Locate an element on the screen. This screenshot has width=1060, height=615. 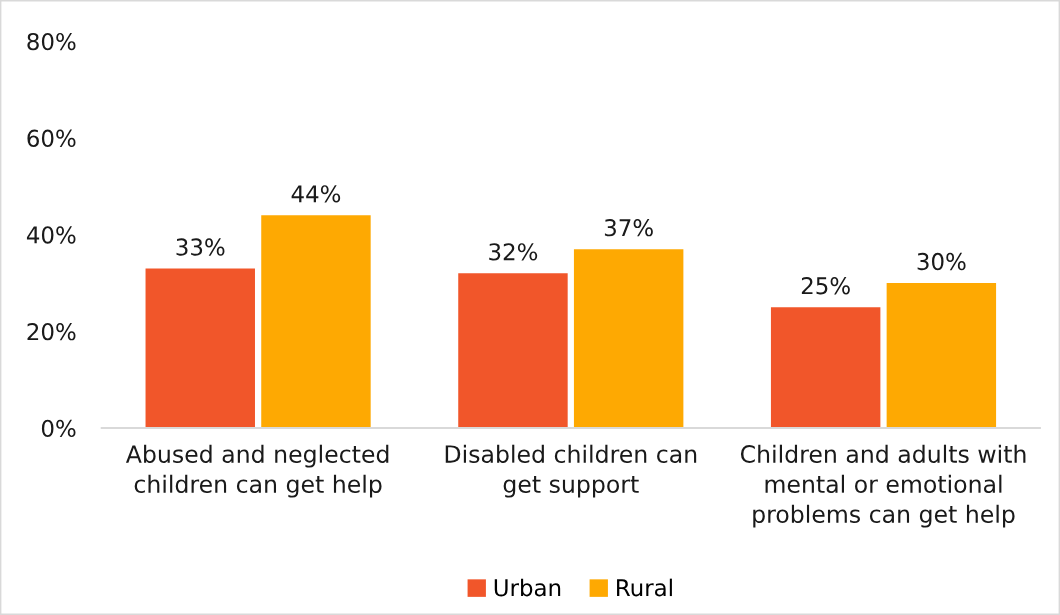
x-tick-label: Children and adults with mental or emotional problems can get help is located at coordinates (883, 486).